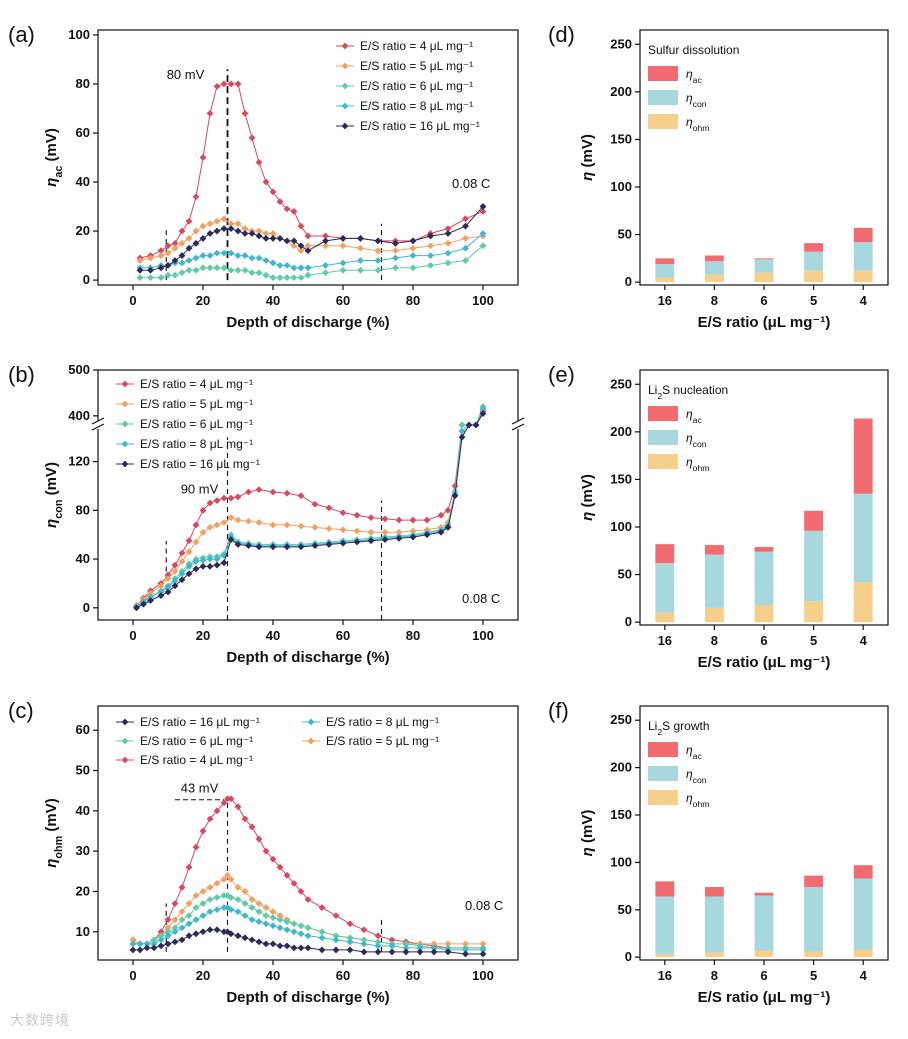 Image resolution: width=908 pixels, height=1039 pixels. Describe the element at coordinates (184, 424) in the screenshot. I see `legend-item: E/S ratio = 6 μL mg⁻¹` at that location.